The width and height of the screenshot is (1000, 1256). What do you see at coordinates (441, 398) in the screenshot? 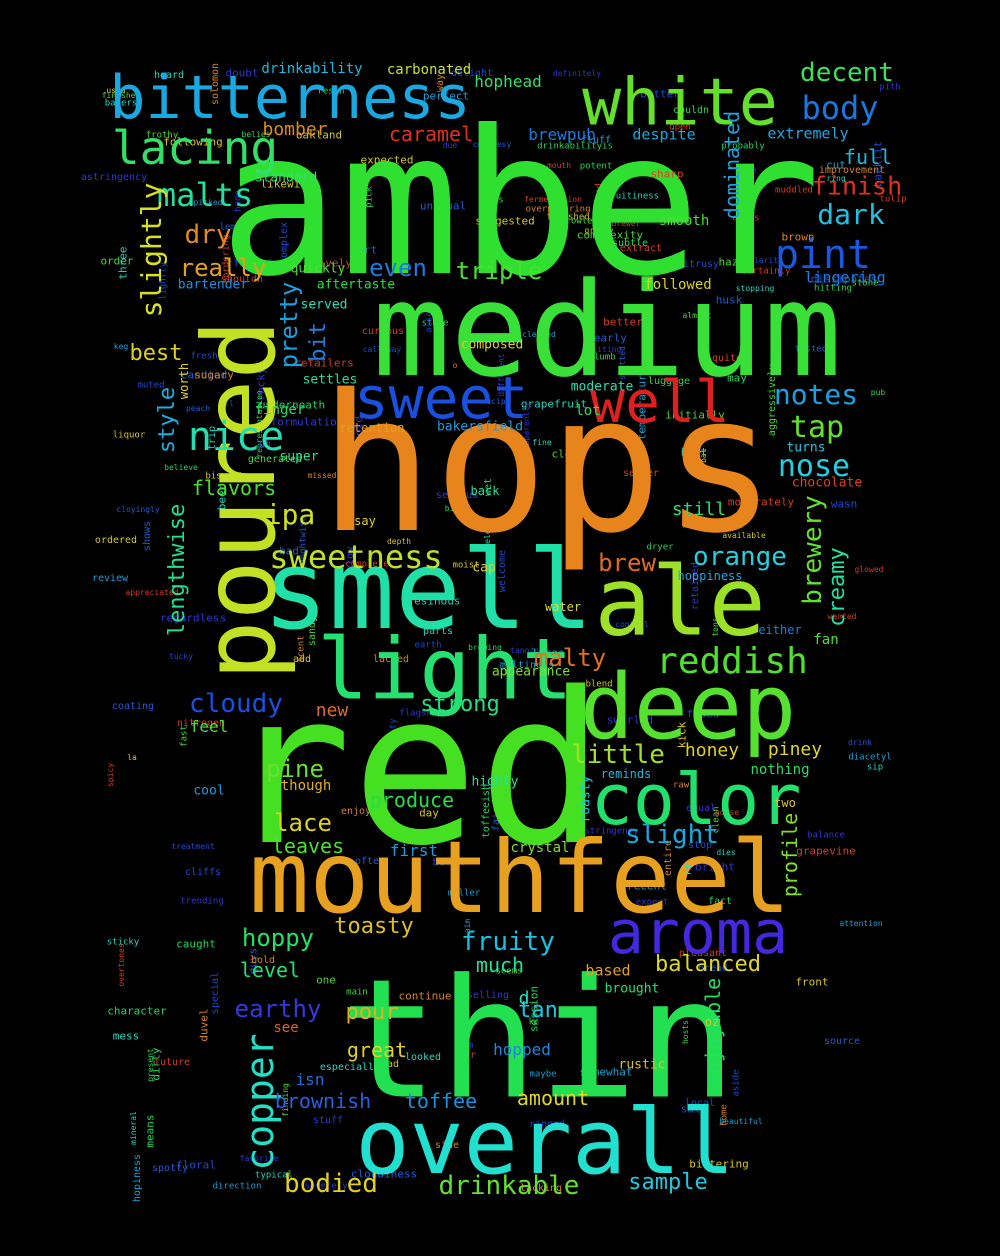
I see `word-sweet: sweet` at bounding box center [441, 398].